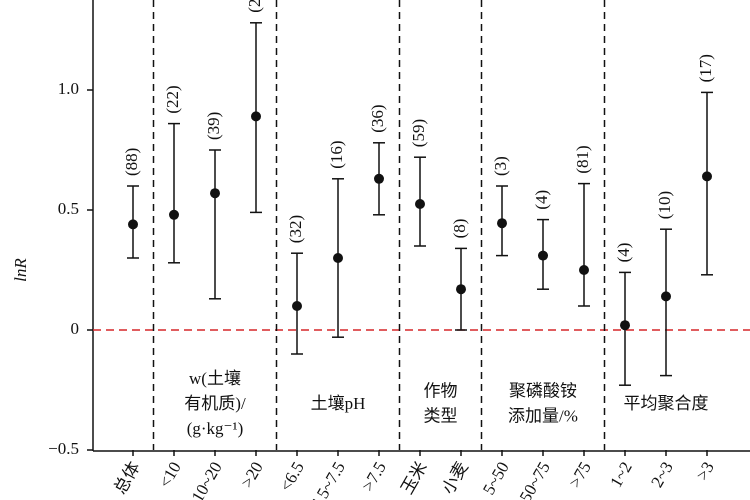 Image resolution: width=750 pixels, height=500 pixels. I want to click on x-tick-label: 6.5~7.5, so click(328, 479).